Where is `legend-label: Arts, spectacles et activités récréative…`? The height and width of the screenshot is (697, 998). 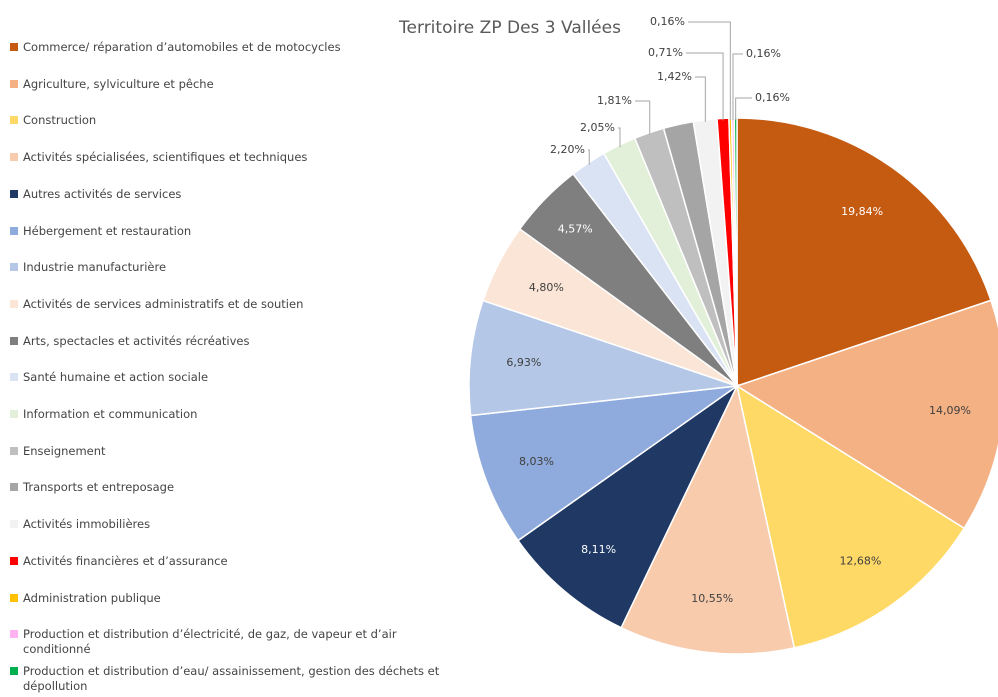 legend-label: Arts, spectacles et activités récréative… is located at coordinates (136, 340).